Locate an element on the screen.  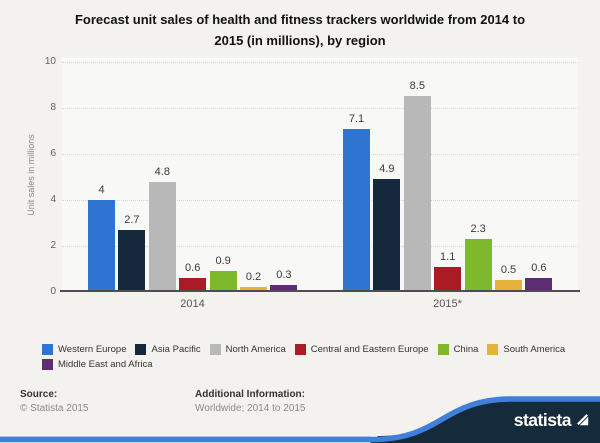
bar-2015-asia-pacific is located at coordinates (387, 235).